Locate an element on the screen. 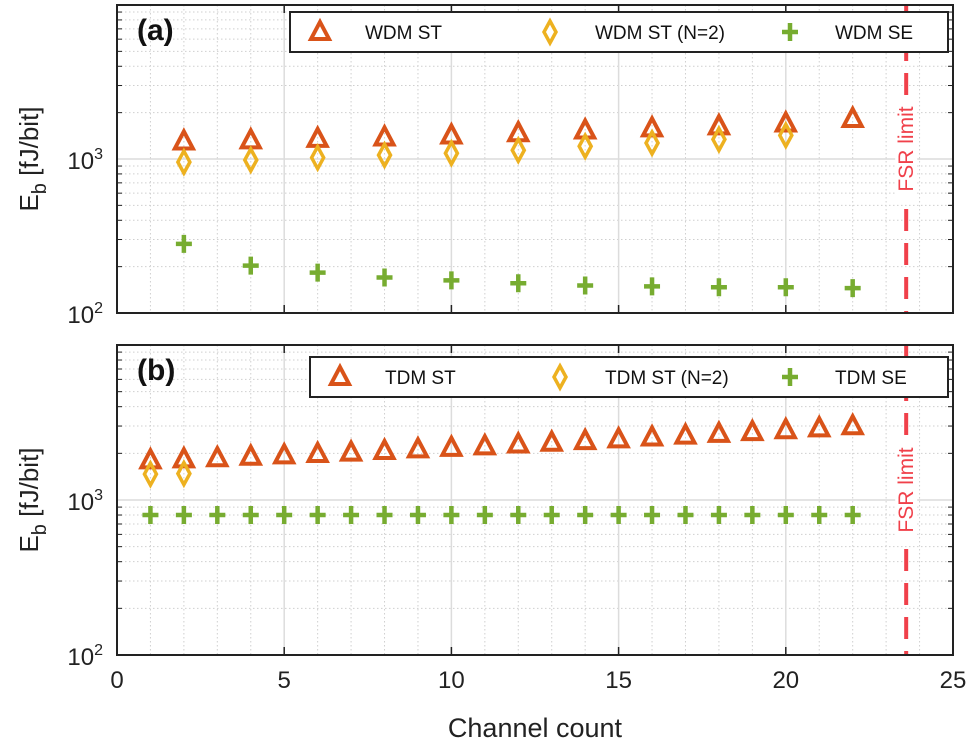 The width and height of the screenshot is (969, 745). legend-label: TDM ST (N=2) is located at coordinates (667, 378).